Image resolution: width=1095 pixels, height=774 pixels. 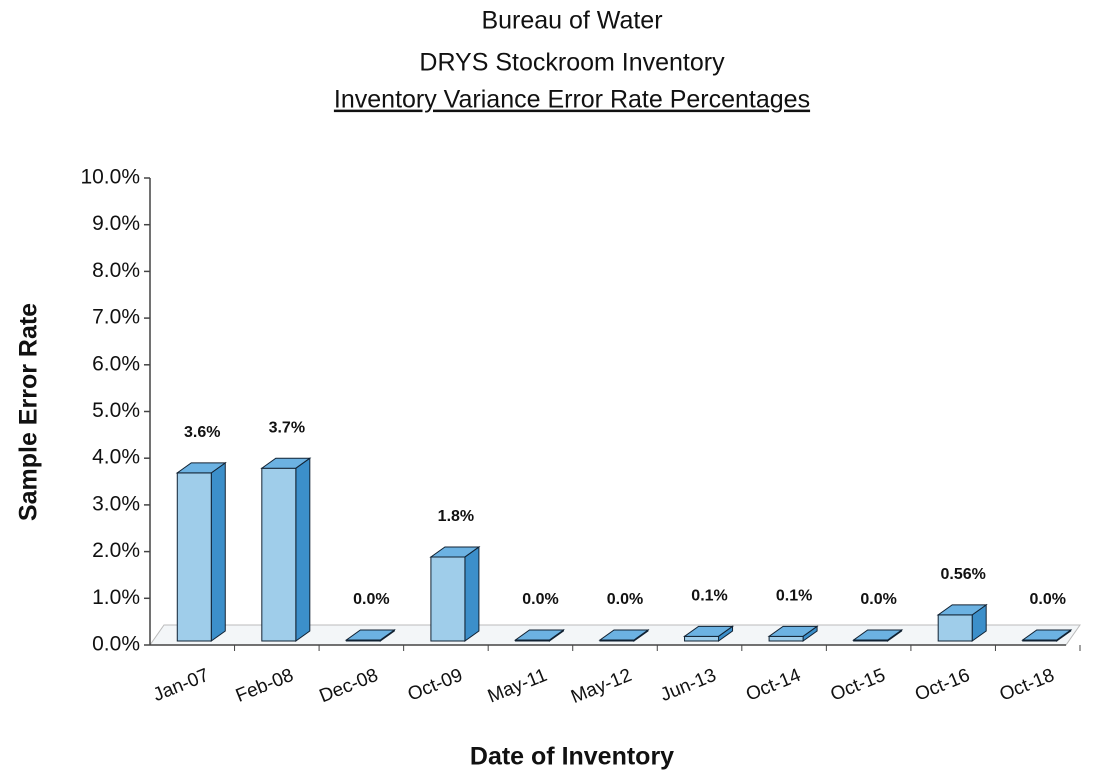 I want to click on x-tick-label: Oct-14, so click(x=773, y=685).